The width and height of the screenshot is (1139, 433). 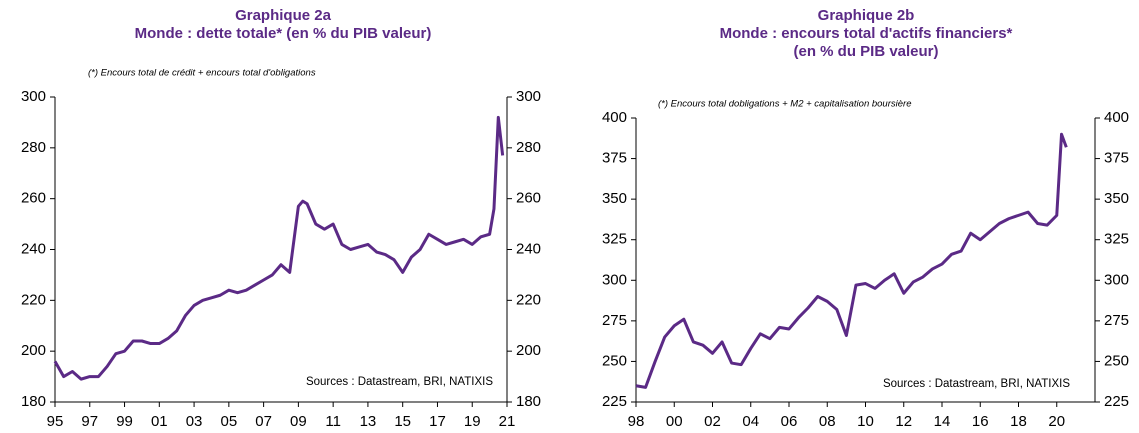 What do you see at coordinates (614, 158) in the screenshot?
I see `y-tick-label: 375` at bounding box center [614, 158].